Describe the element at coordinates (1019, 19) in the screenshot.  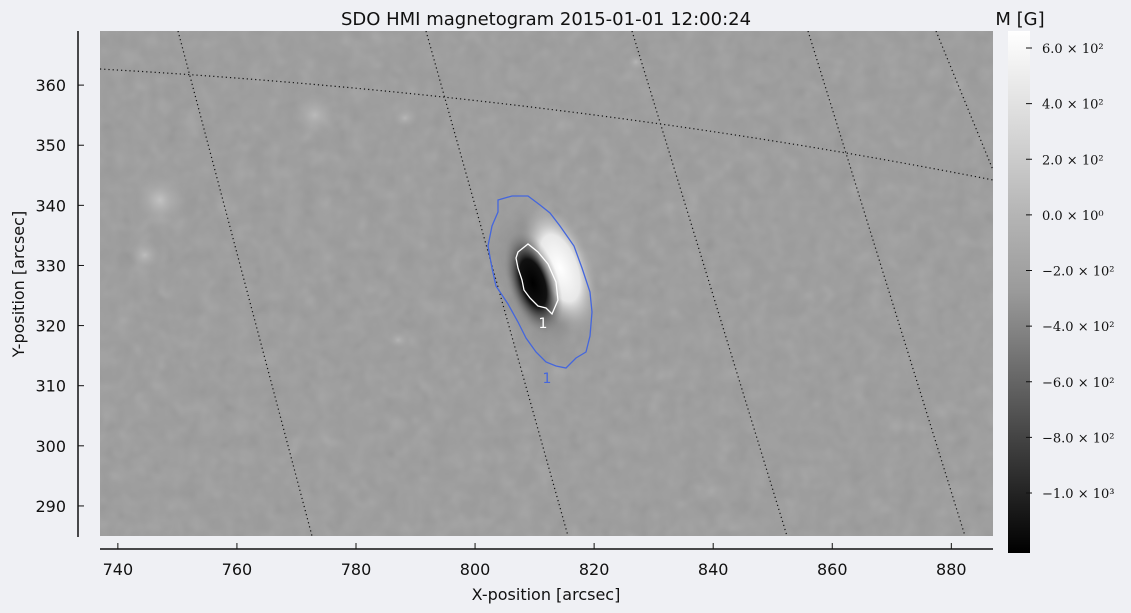
I see `colorbar-label: M [G]` at that location.